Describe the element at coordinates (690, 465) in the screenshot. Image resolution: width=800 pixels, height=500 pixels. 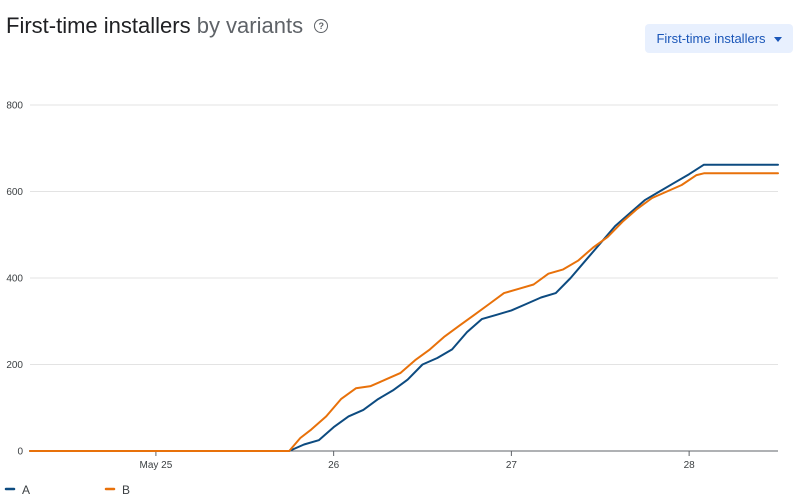
I see `x-tick-label: 28` at that location.